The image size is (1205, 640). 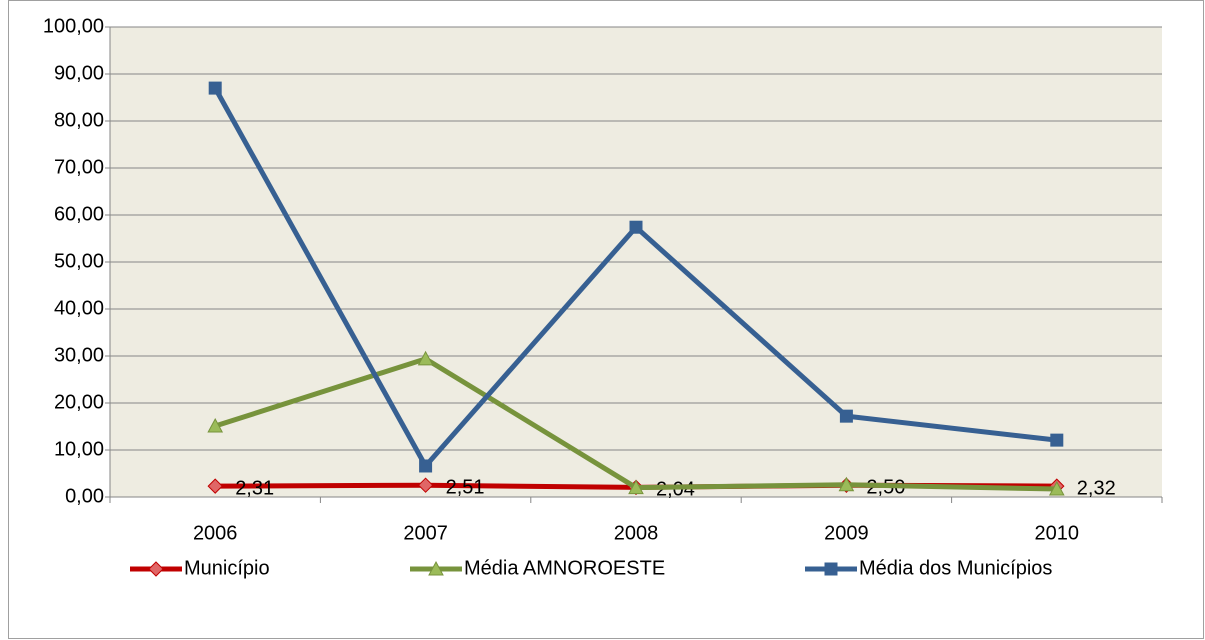 What do you see at coordinates (564, 568) in the screenshot?
I see `legend-label: Média AMNOROESTE` at bounding box center [564, 568].